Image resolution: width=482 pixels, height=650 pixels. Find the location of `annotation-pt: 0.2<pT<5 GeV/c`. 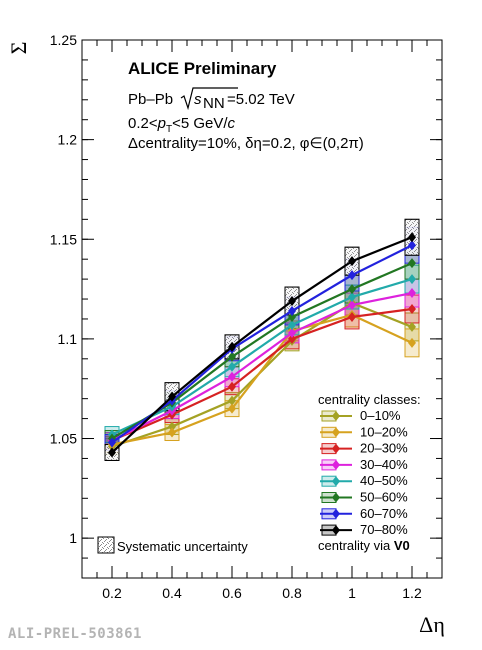

annotation-pt: 0.2<pT<5 GeV/c is located at coordinates (182, 125).